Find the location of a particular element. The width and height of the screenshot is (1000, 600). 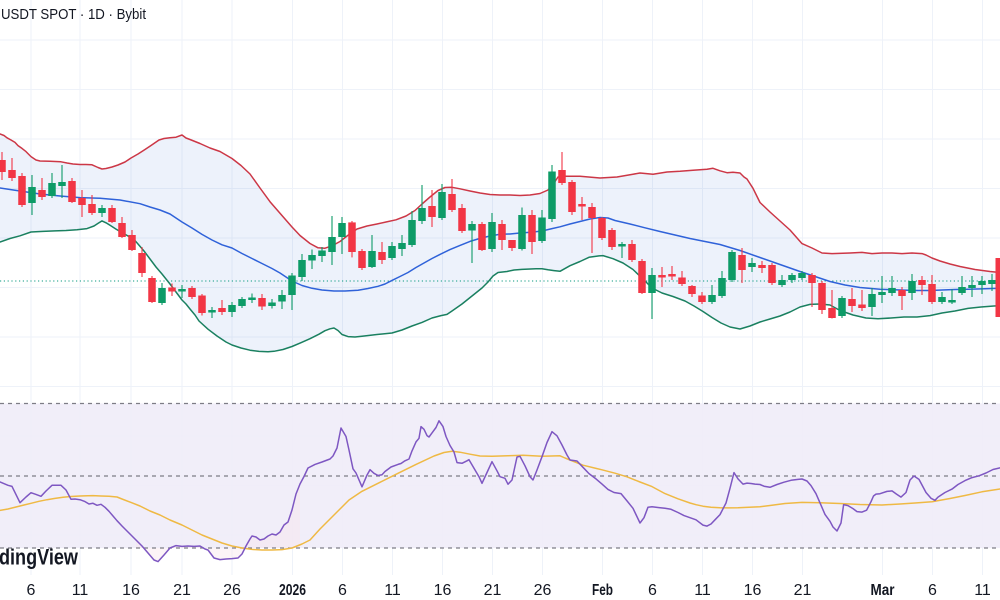

svg-text: Feb is located at coordinates (602, 590).